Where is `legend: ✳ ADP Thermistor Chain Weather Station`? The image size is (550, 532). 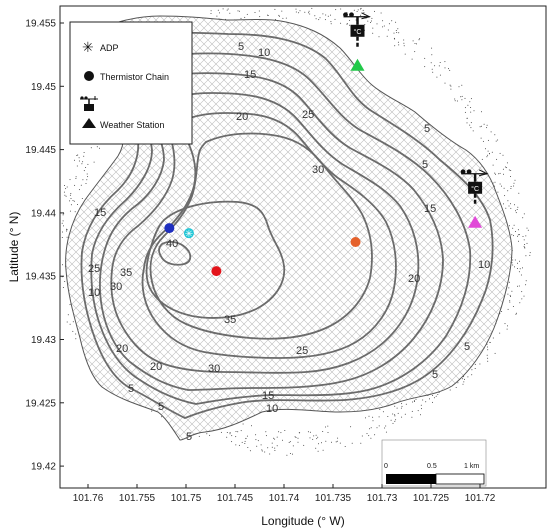 legend: ✳ ADP Thermistor Chain Weather Station is located at coordinates (131, 83).